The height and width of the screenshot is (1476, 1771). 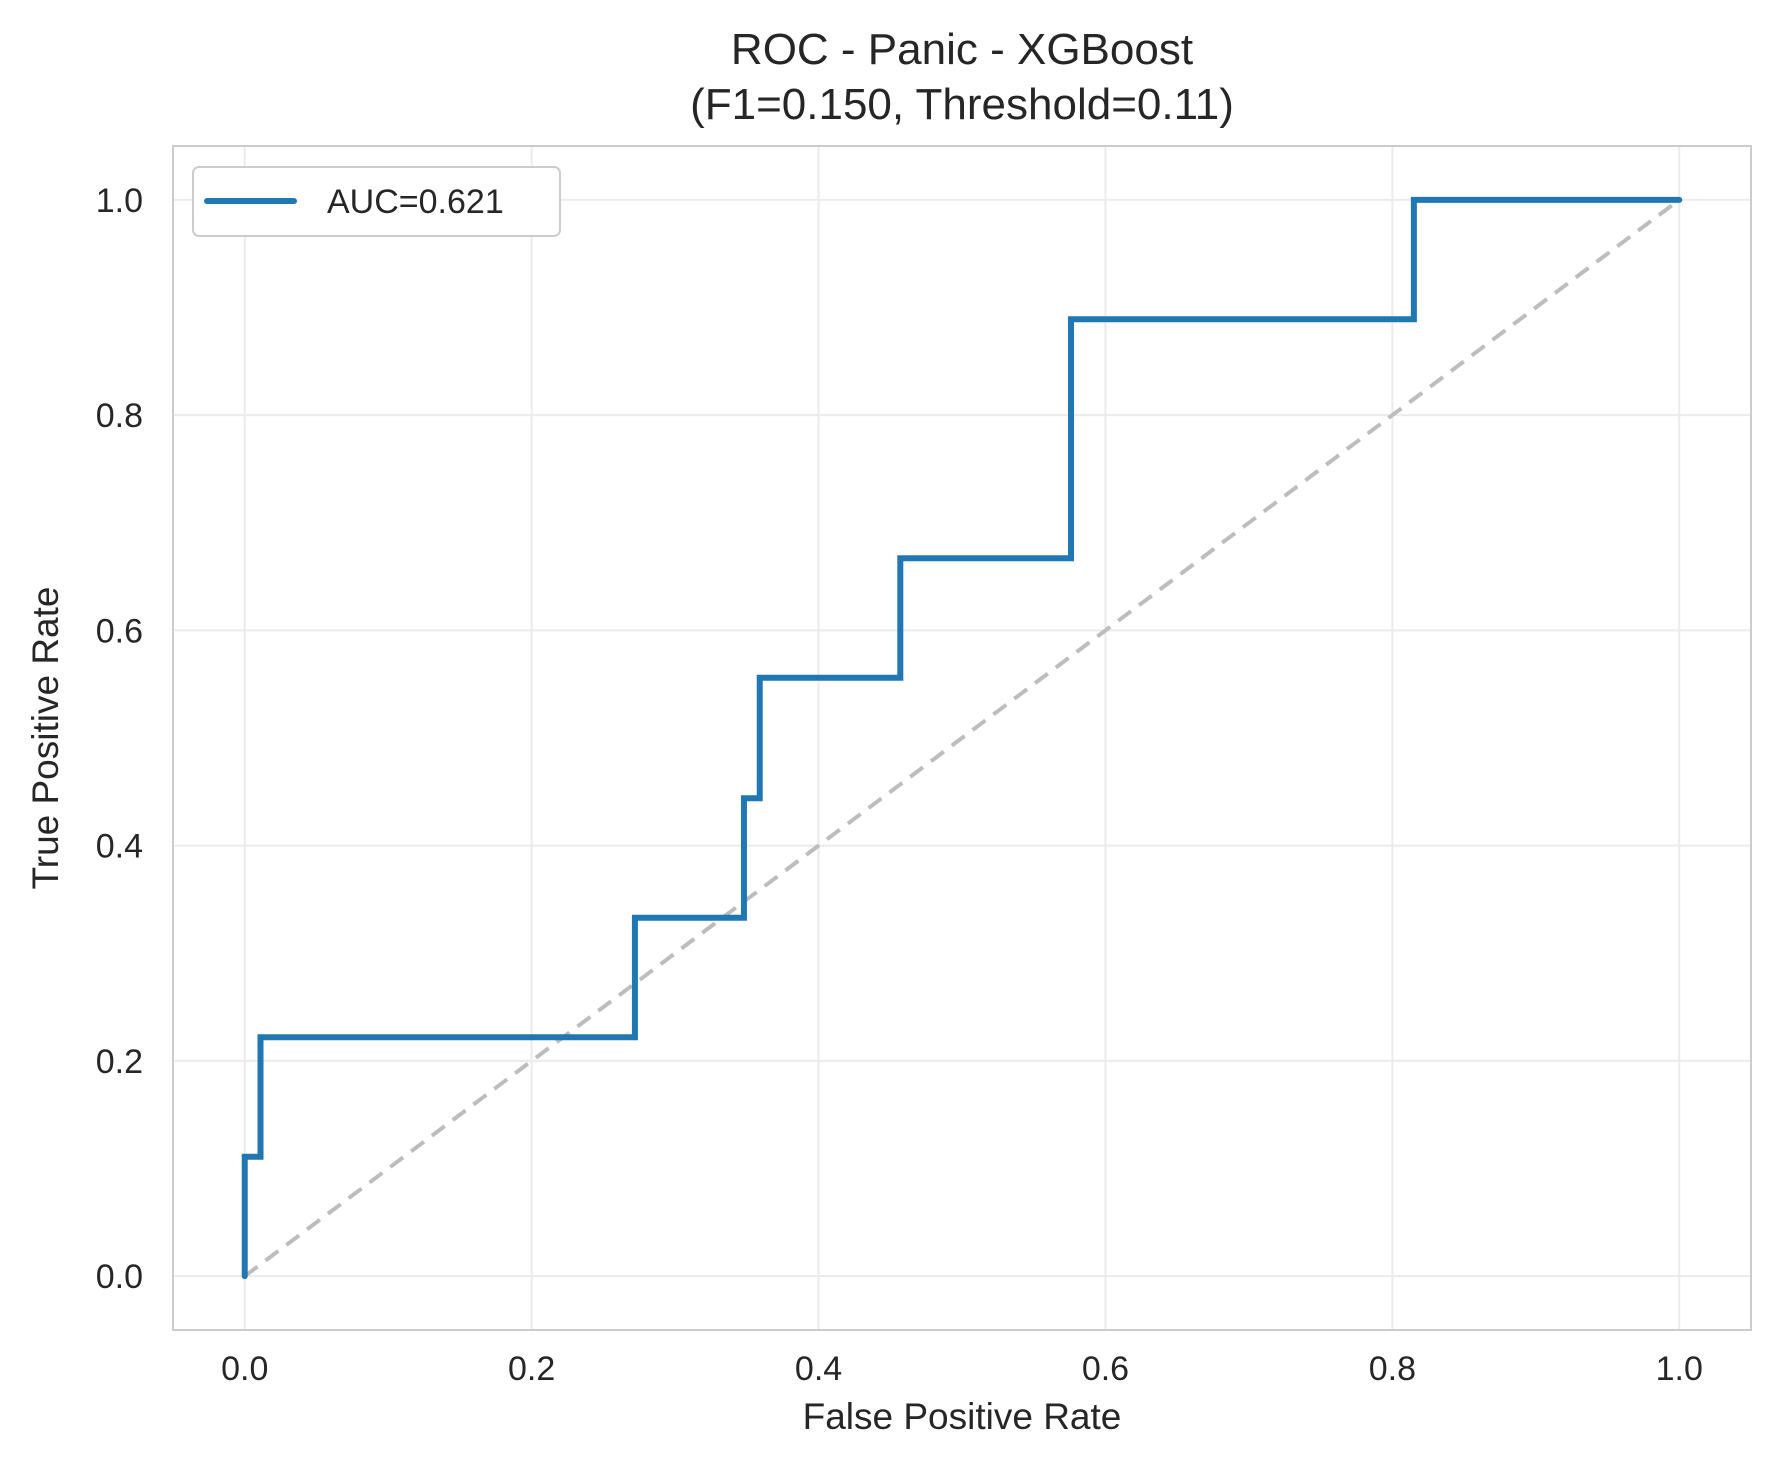 I want to click on x-tick-label: 0.6, so click(x=1105, y=1369).